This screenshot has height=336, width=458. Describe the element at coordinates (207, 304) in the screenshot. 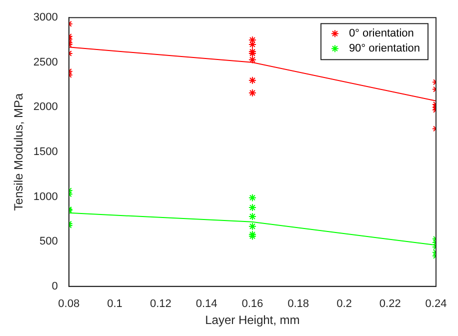

I see `x-tick-label: 0.14` at that location.